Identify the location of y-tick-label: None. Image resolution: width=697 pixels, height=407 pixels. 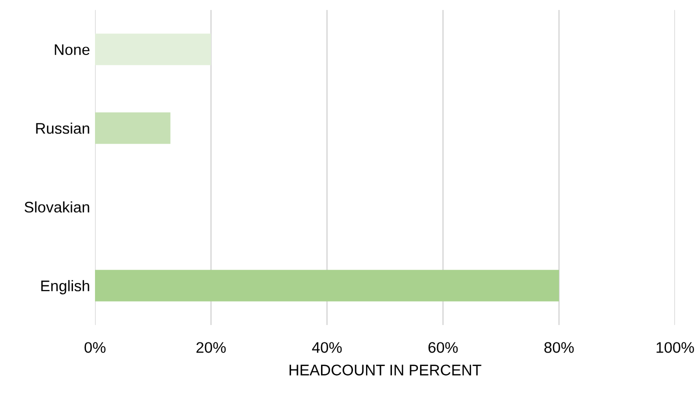
(72, 50).